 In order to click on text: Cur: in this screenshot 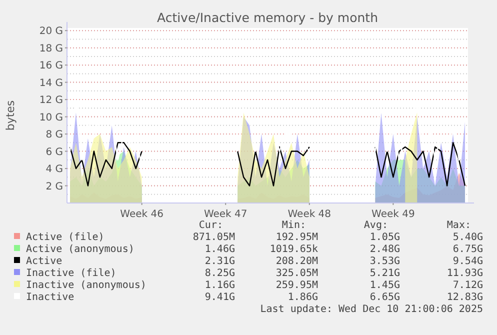, I will do `click(210, 225)`.